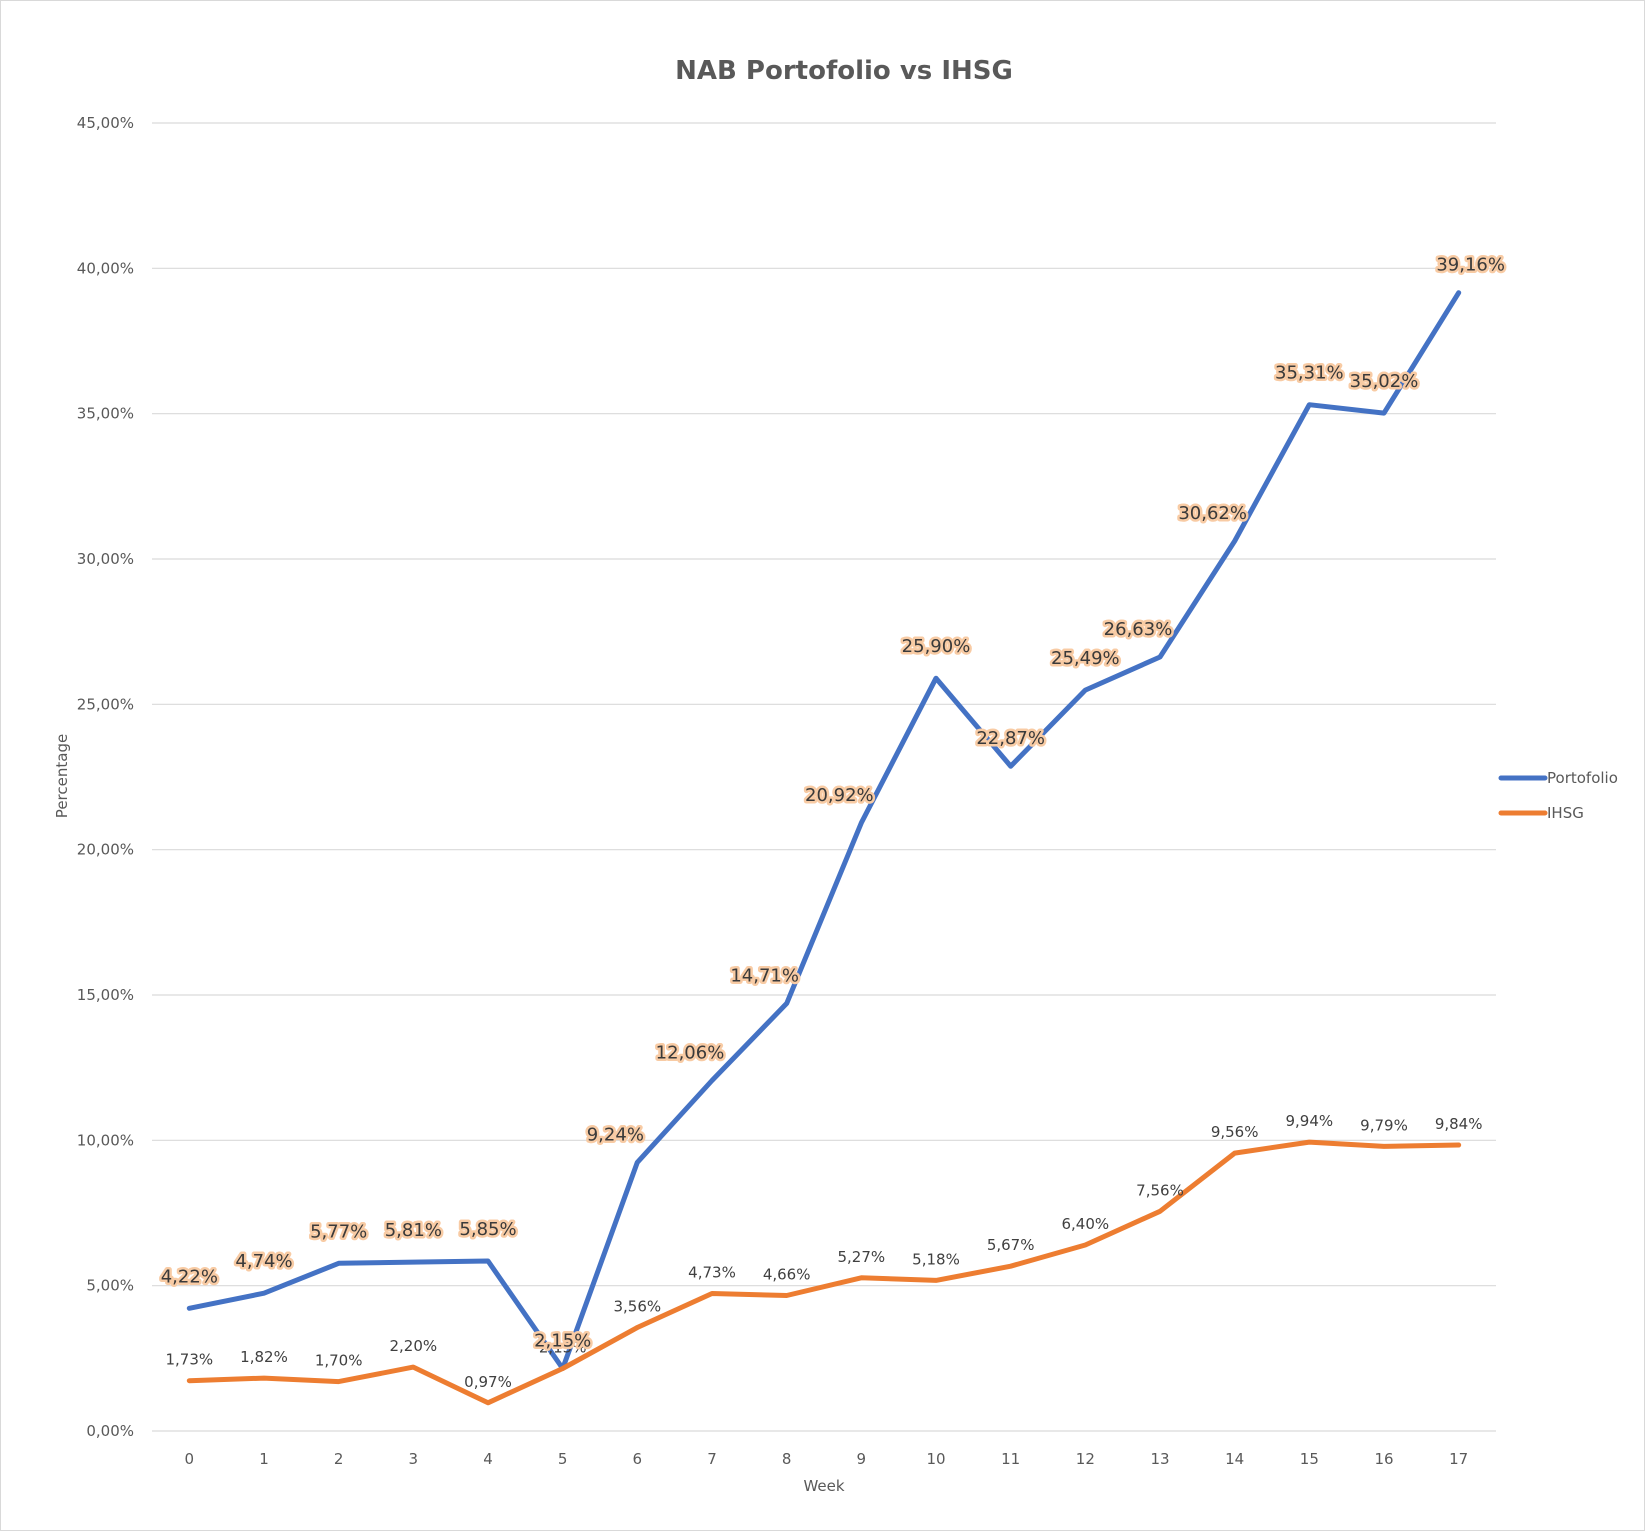  I want to click on x-tick-label: 17, so click(1458, 1459).